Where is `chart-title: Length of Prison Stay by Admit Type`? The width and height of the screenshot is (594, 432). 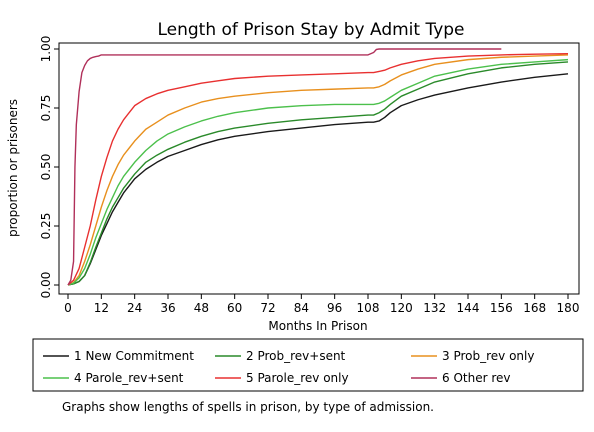
chart-title: Length of Prison Stay by Admit Type is located at coordinates (310, 30).